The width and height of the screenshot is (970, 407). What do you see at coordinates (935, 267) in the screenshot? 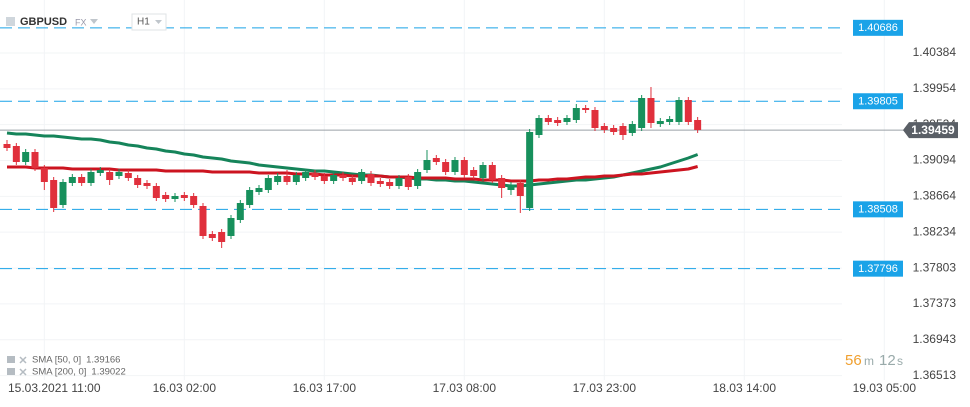
I see `y-tick-label: 1.37803` at bounding box center [935, 267].